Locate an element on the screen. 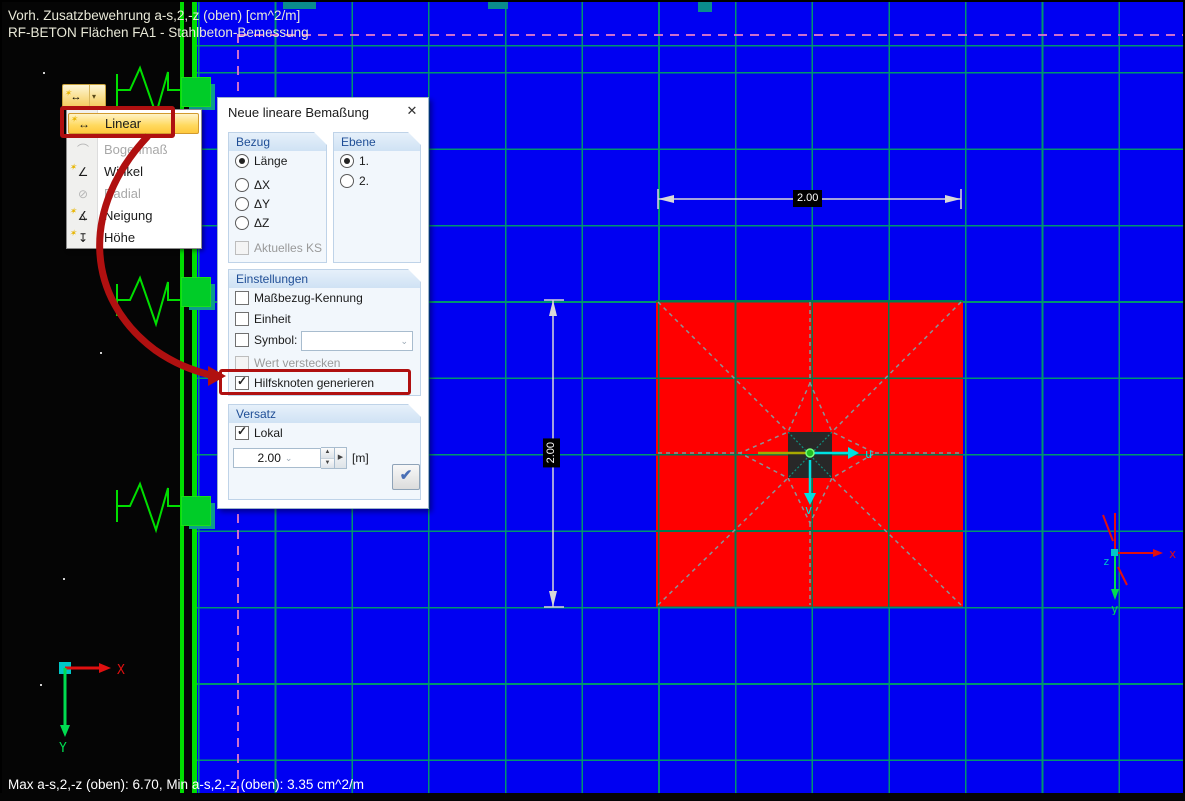 This screenshot has width=1185, height=801. axis-z-label: z is located at coordinates (1106, 561).